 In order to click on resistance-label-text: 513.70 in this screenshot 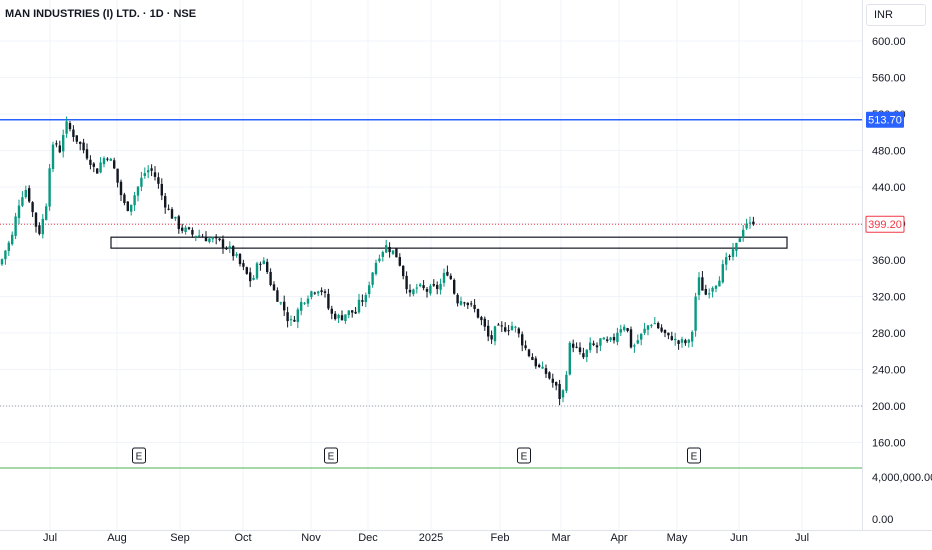, I will do `click(885, 121)`.